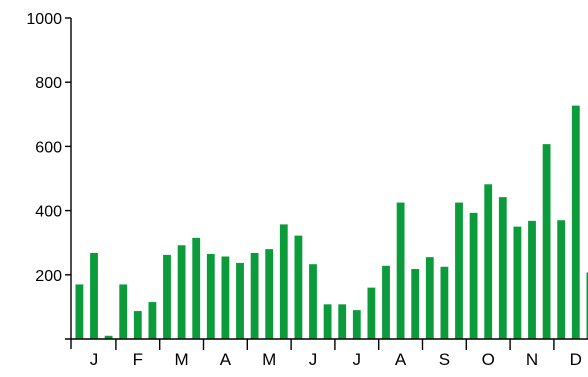 This screenshot has width=588, height=377. What do you see at coordinates (48, 276) in the screenshot?
I see `y-tick-label: 200` at bounding box center [48, 276].